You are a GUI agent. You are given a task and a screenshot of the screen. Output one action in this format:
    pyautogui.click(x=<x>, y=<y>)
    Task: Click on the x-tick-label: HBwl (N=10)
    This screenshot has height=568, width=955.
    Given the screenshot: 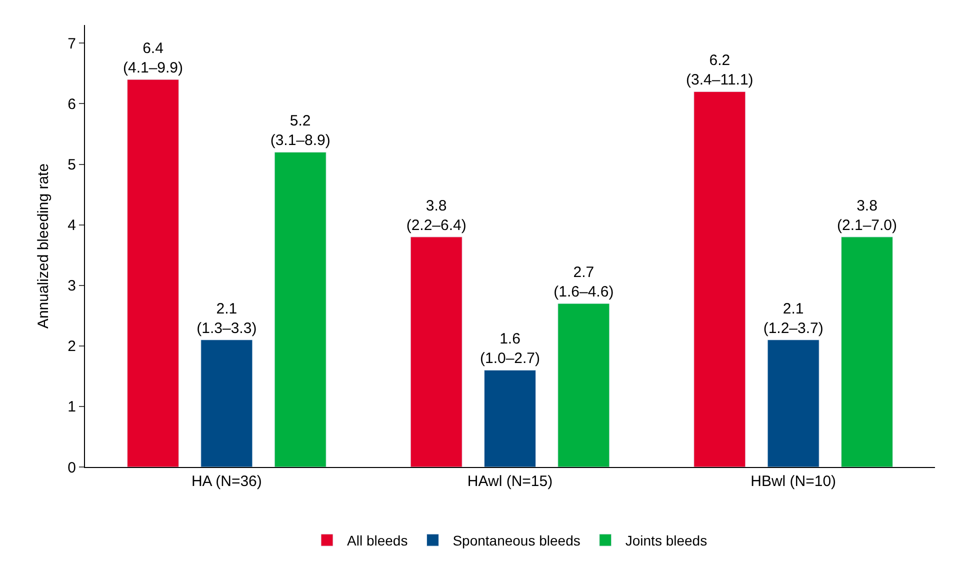 What is the action you would take?
    pyautogui.click(x=793, y=481)
    